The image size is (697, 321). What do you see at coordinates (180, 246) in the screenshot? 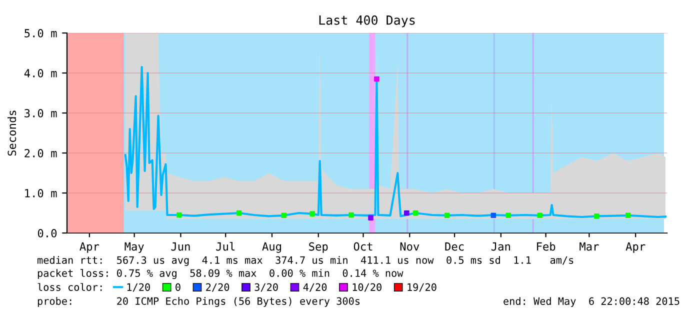
I see `x-tick-label: Jun` at bounding box center [180, 246].